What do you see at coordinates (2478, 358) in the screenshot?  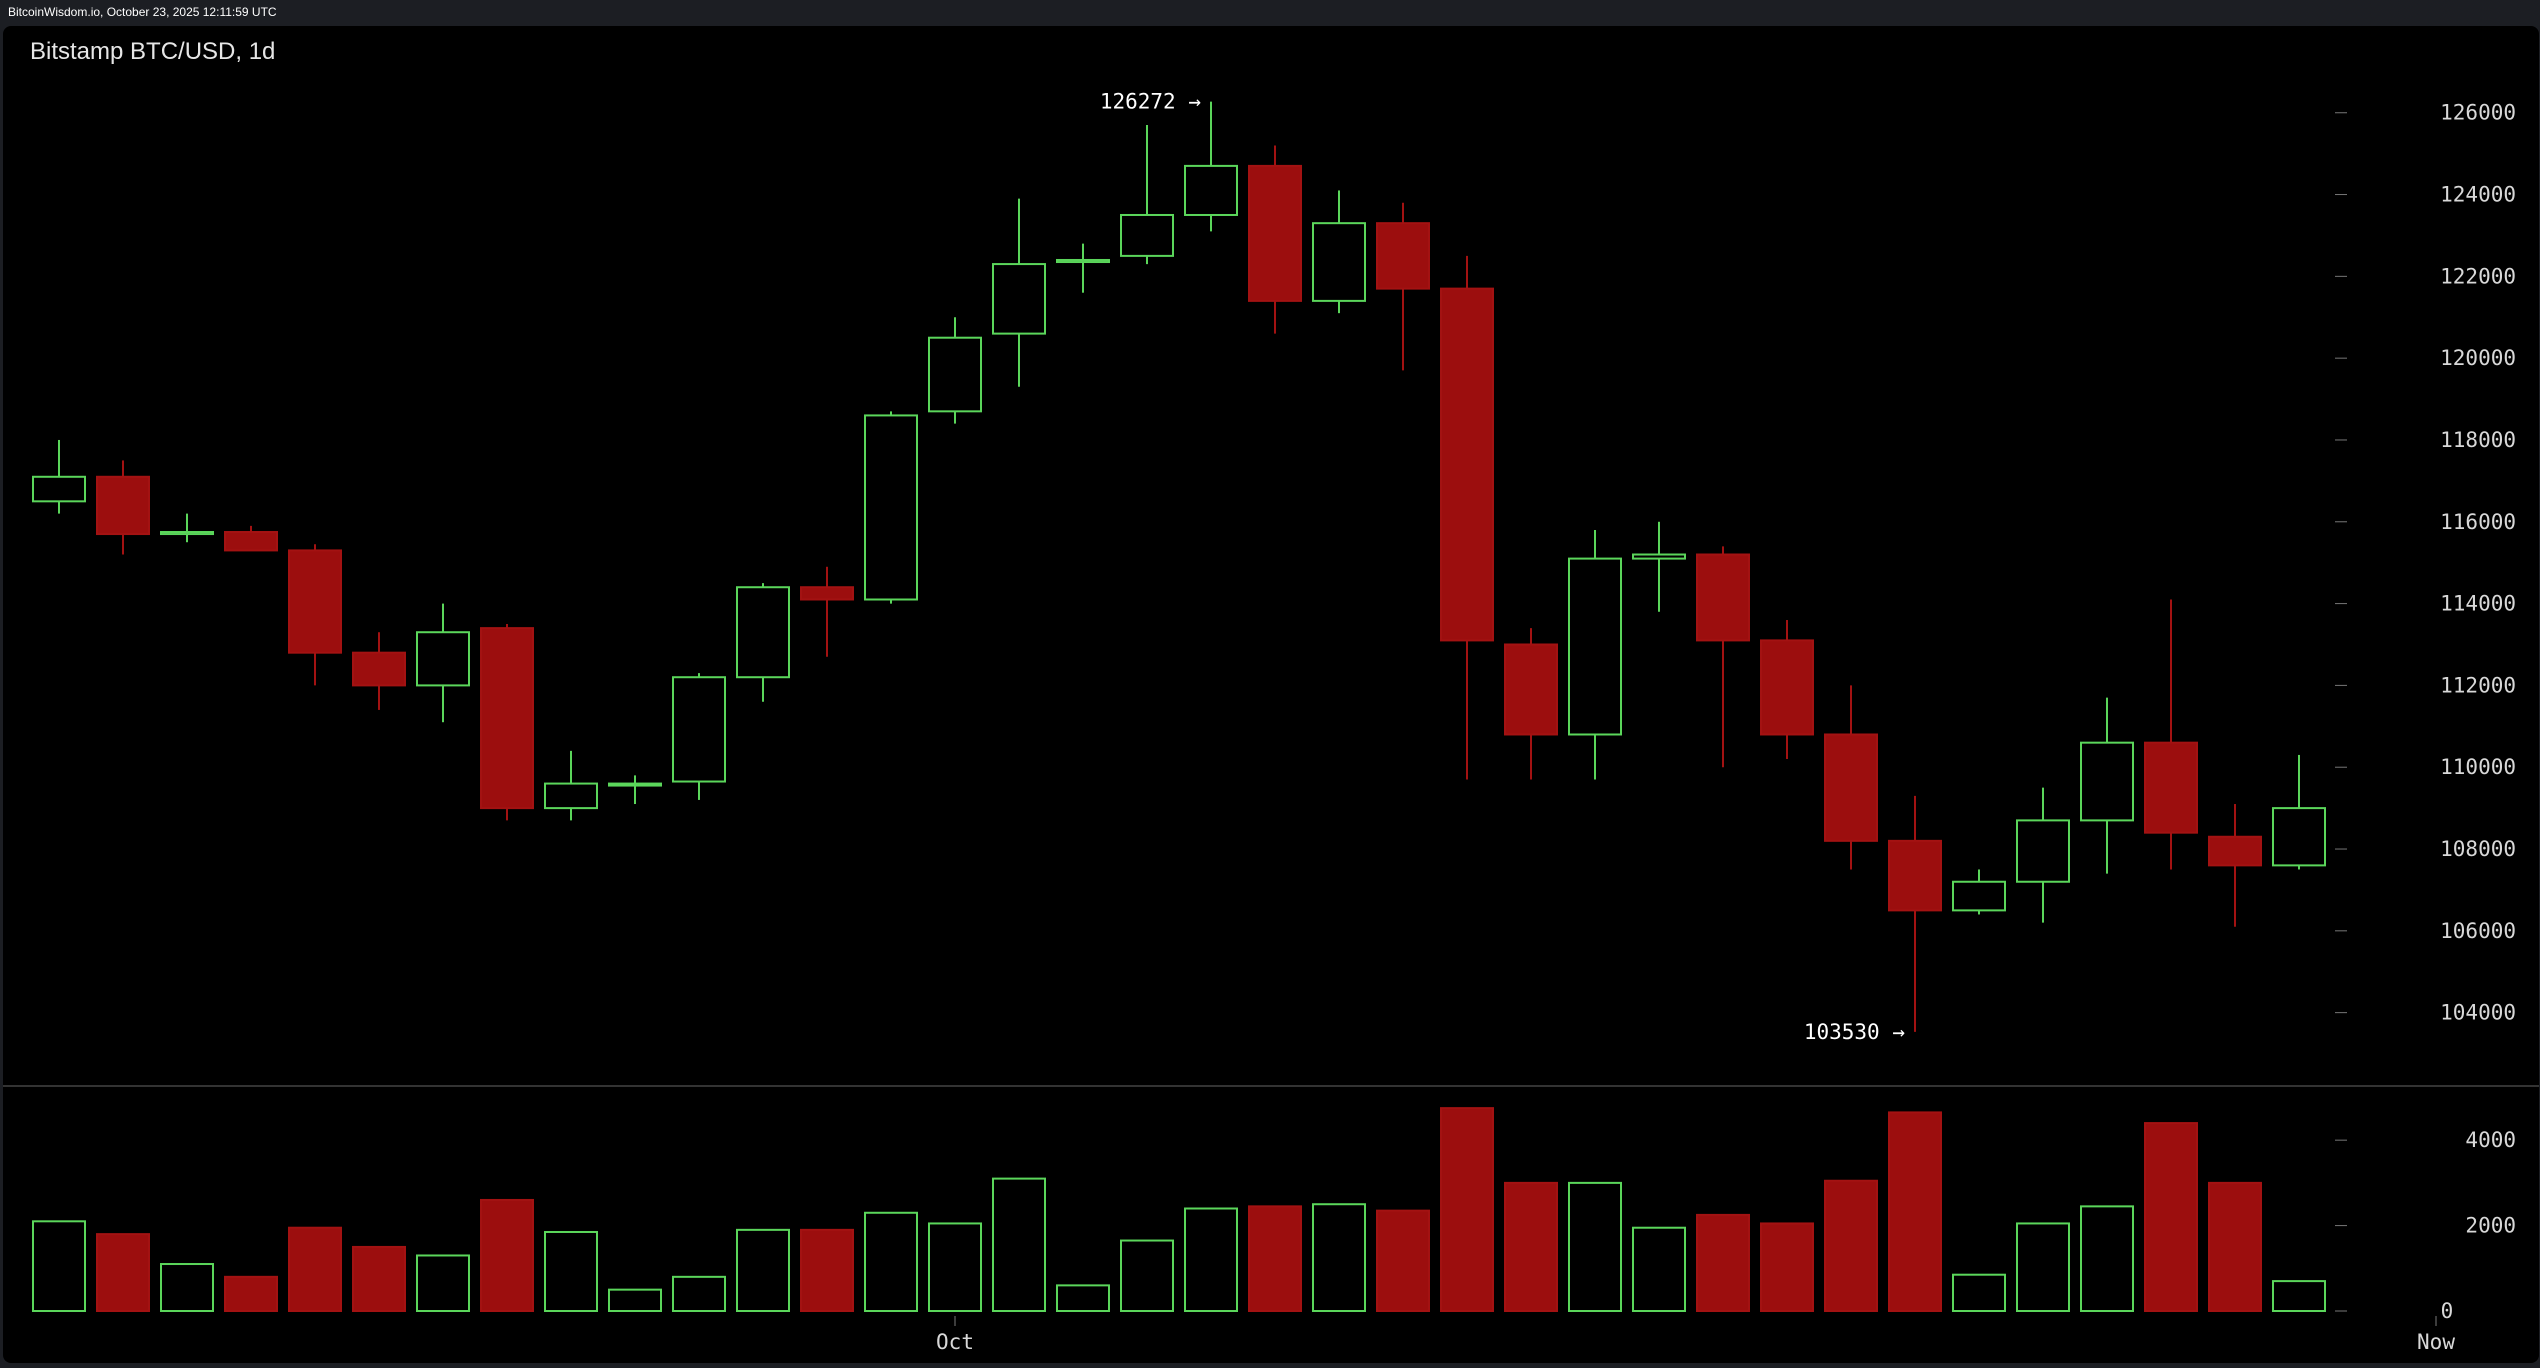 I see `price-tick-label: 120000` at bounding box center [2478, 358].